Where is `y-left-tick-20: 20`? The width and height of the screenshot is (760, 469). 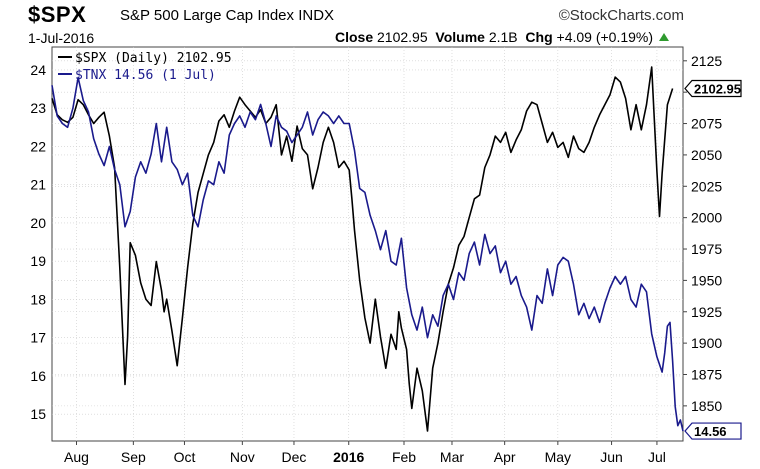
y-left-tick-20: 20 is located at coordinates (38, 223).